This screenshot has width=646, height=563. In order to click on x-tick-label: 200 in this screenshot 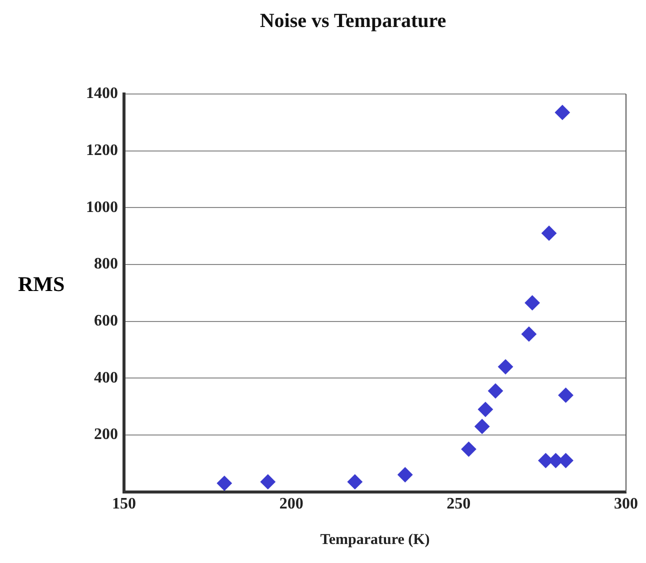, I will do `click(291, 504)`.